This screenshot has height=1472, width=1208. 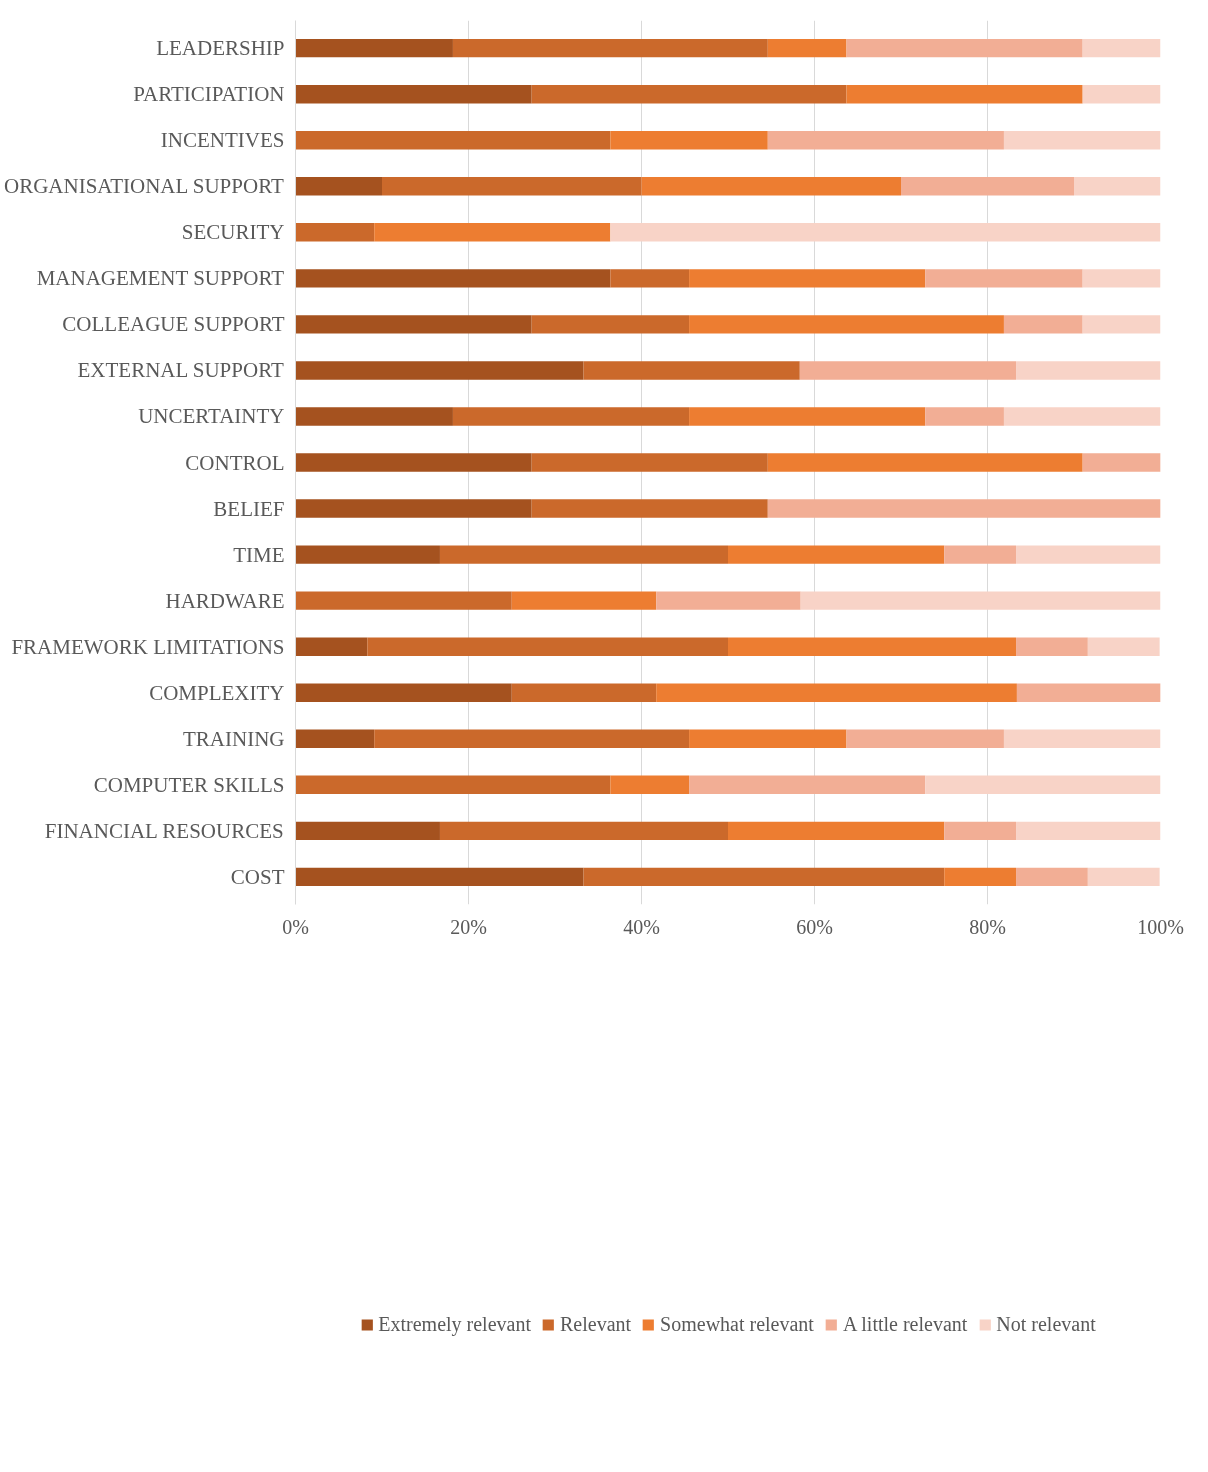 What do you see at coordinates (1046, 1324) in the screenshot?
I see `legend-label: Not relevant` at bounding box center [1046, 1324].